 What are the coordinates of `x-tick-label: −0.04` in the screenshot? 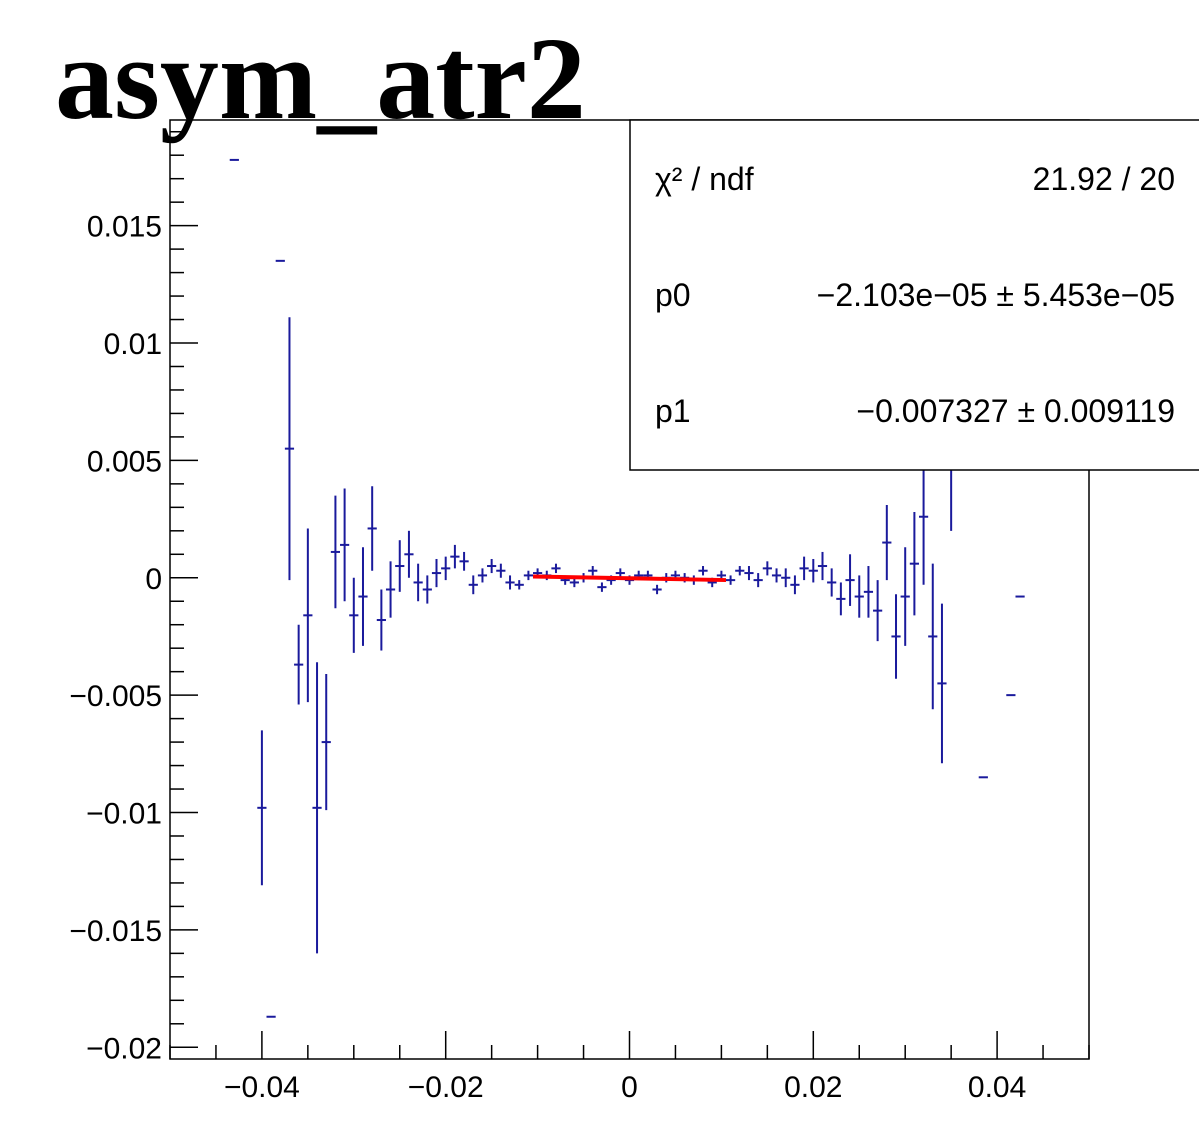 It's located at (262, 1087).